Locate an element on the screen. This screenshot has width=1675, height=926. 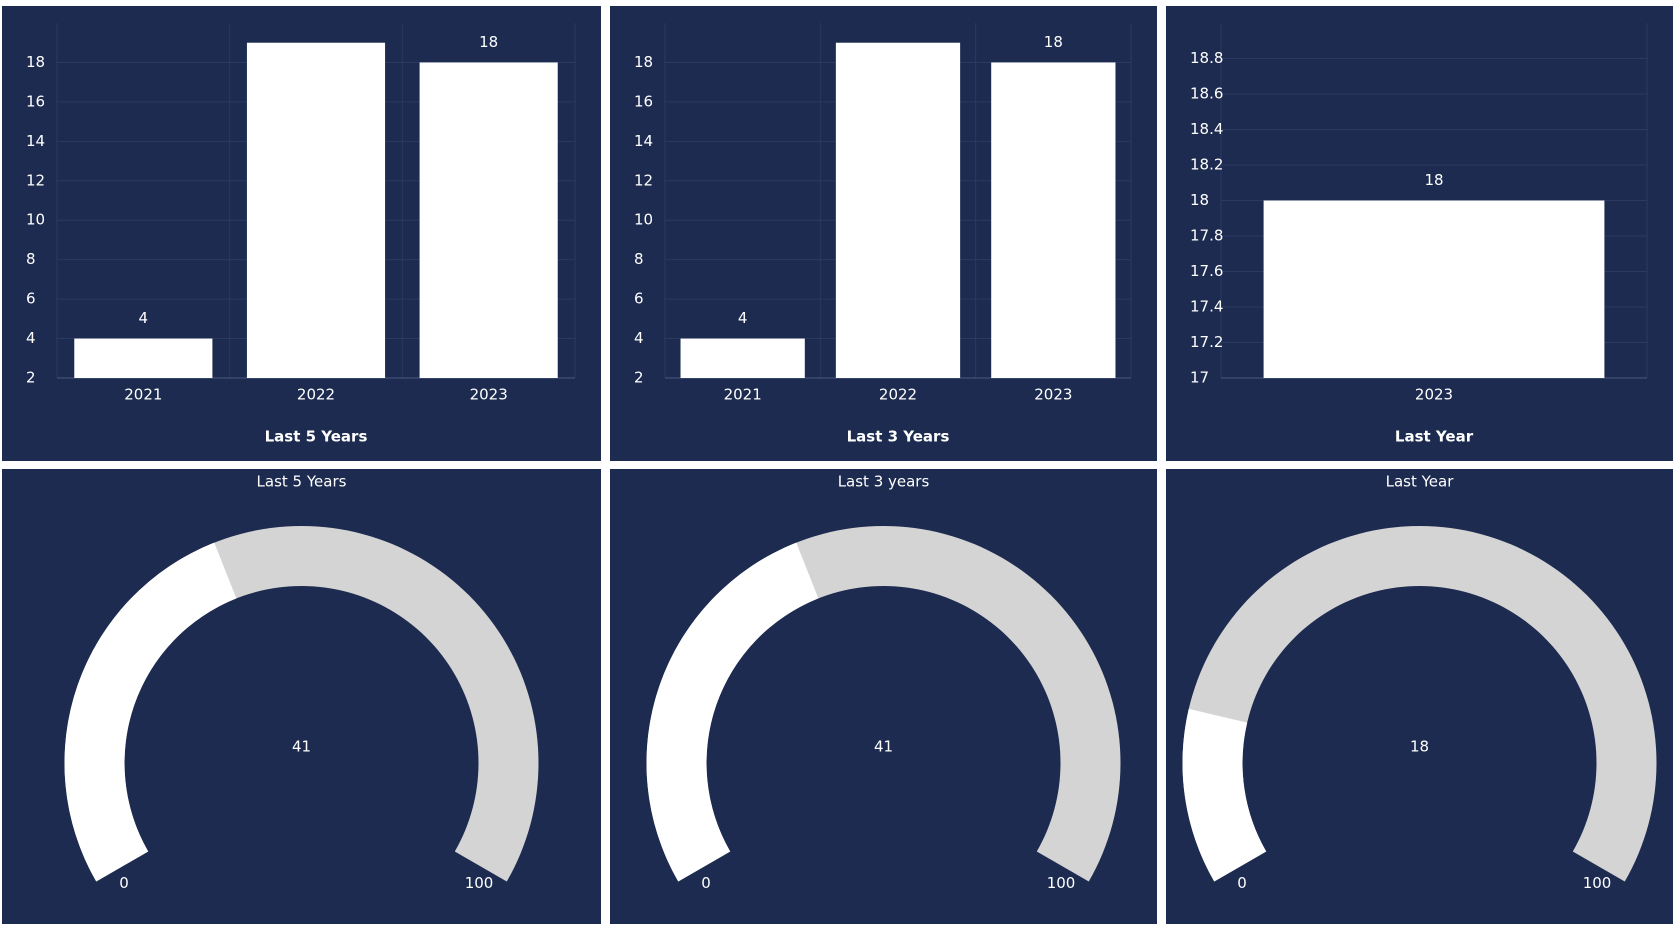
gauge-title: Last 3 years is located at coordinates (884, 482).